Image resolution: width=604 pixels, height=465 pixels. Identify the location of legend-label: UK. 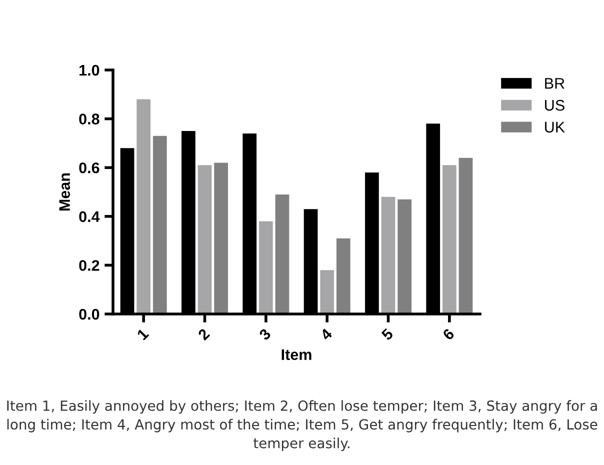
(555, 127).